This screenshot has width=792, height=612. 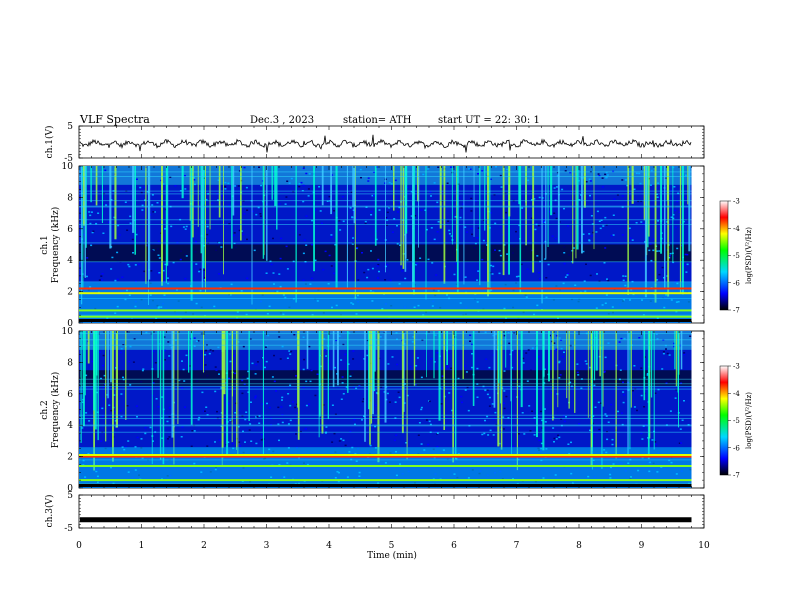 I want to click on y-tick-label: 2, so click(x=70, y=458).